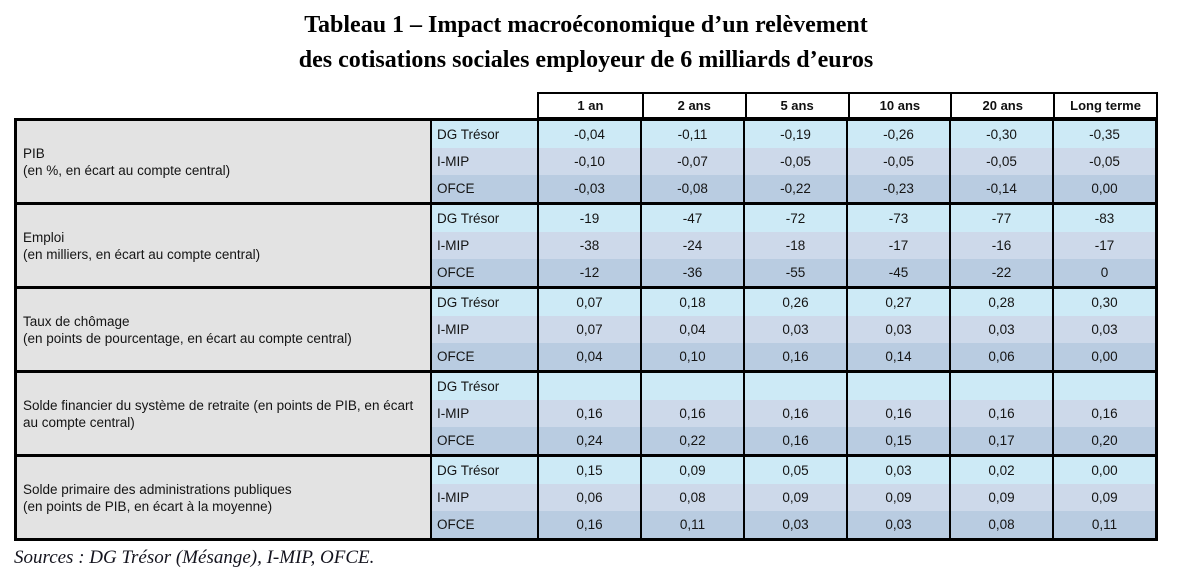 This screenshot has width=1200, height=582. What do you see at coordinates (794, 188) in the screenshot?
I see `value-cell: -0,22` at bounding box center [794, 188].